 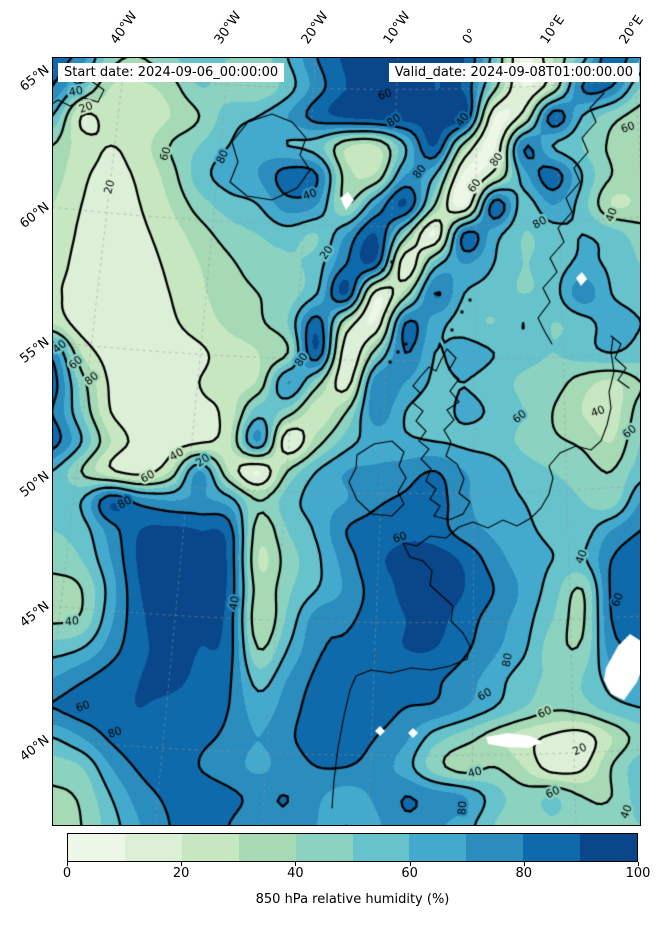 What do you see at coordinates (35, 215) in the screenshot?
I see `y-tick-label: 60°N` at bounding box center [35, 215].